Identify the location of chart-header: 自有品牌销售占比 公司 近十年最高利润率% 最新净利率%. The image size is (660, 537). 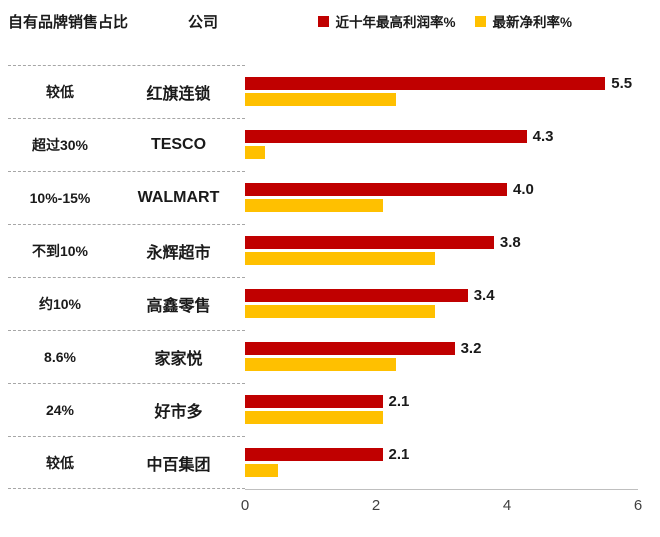
(330, 16).